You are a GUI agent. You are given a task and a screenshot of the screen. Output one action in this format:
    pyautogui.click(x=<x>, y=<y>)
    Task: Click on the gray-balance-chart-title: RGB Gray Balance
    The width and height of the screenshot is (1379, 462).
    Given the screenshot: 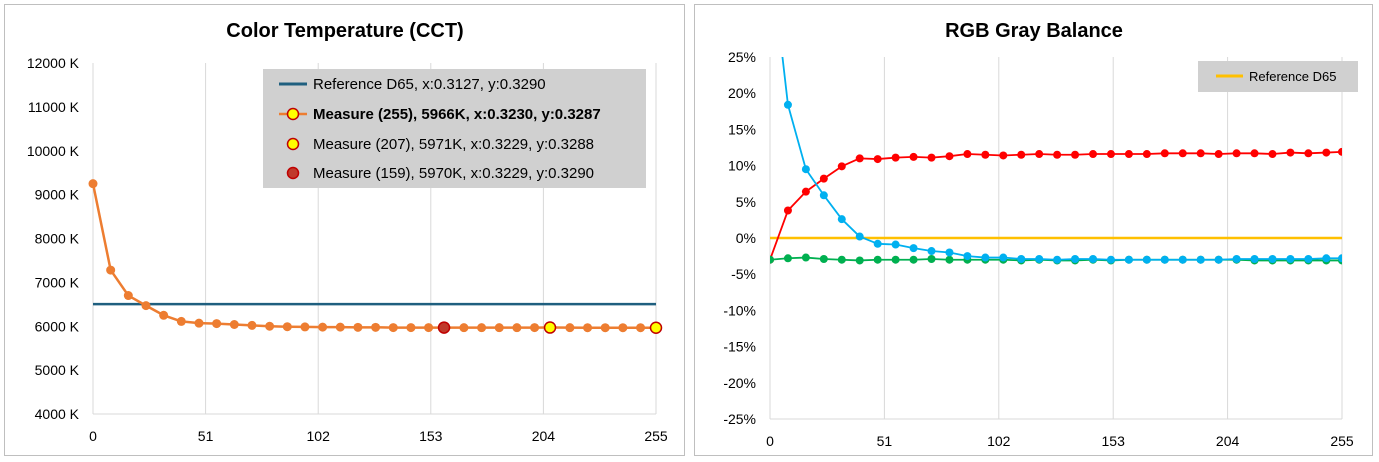 What is the action you would take?
    pyautogui.click(x=1034, y=31)
    